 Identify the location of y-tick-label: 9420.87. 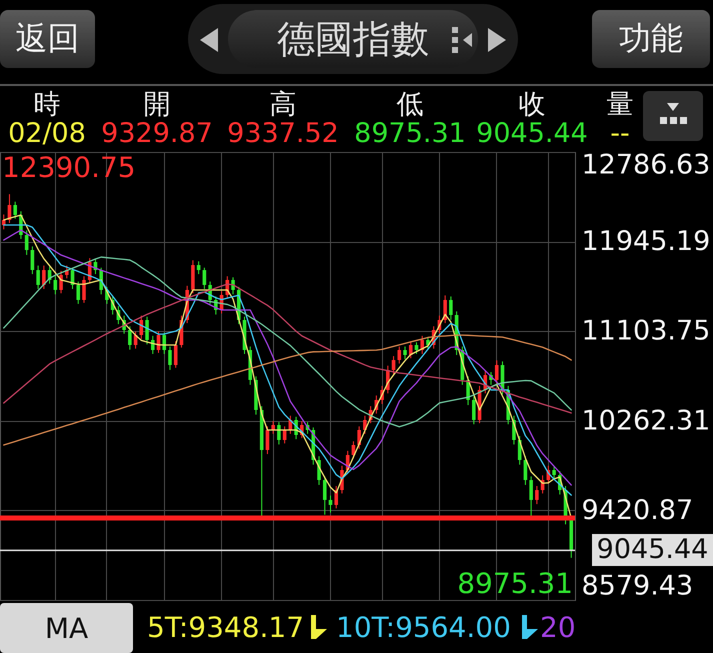
(638, 510).